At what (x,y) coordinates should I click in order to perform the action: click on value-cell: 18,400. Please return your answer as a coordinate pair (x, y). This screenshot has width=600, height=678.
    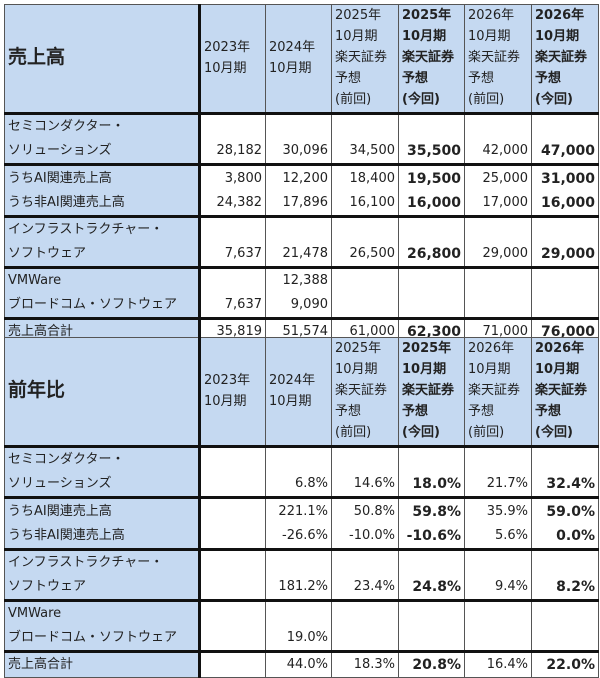
    Looking at the image, I should click on (365, 177).